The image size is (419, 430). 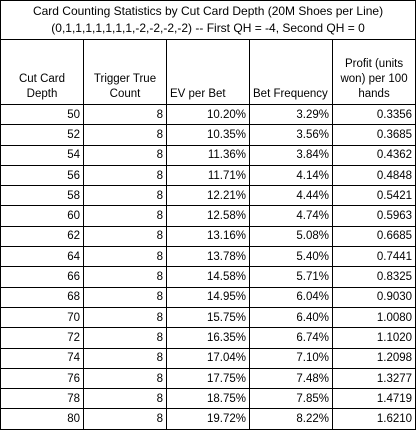 I want to click on ev-per-bet-cell: 19.72%, so click(x=208, y=419).